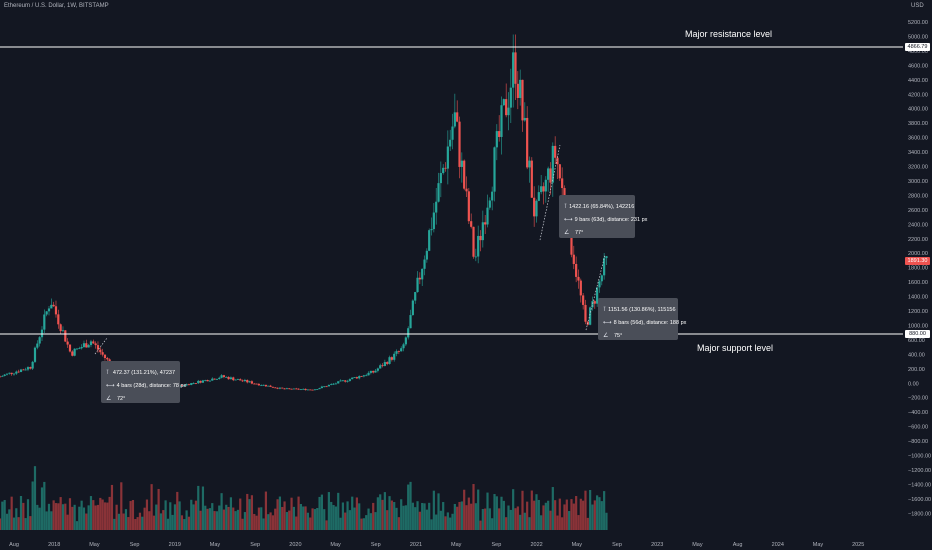 This screenshot has height=550, width=932. Describe the element at coordinates (568, 220) in the screenshot. I see `bars-range-icon: ⟷` at that location.